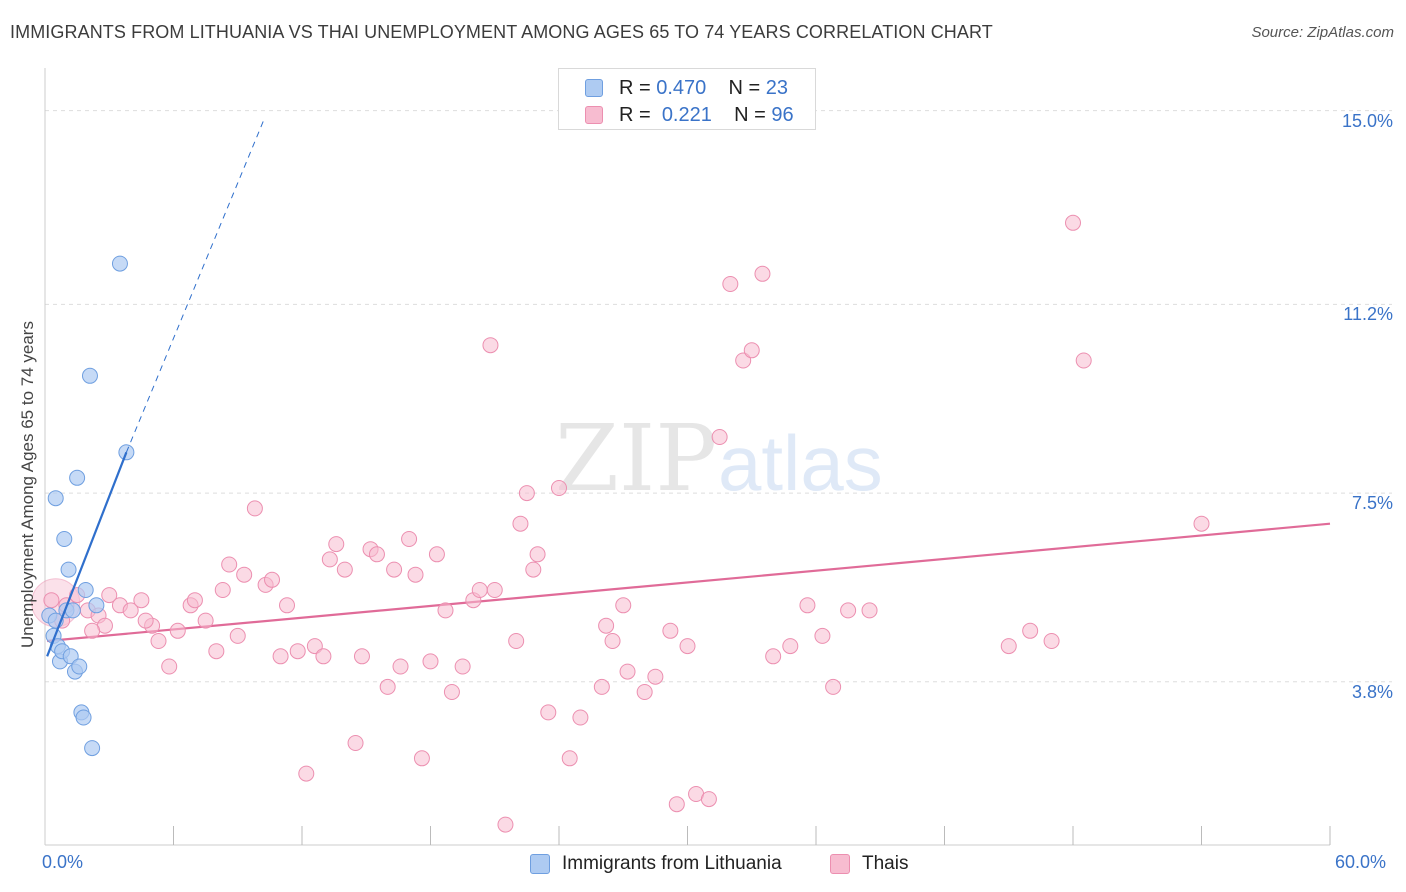 The image size is (1406, 892). I want to click on legend-label-lithuania: Immigrants from Lithuania, so click(672, 863).